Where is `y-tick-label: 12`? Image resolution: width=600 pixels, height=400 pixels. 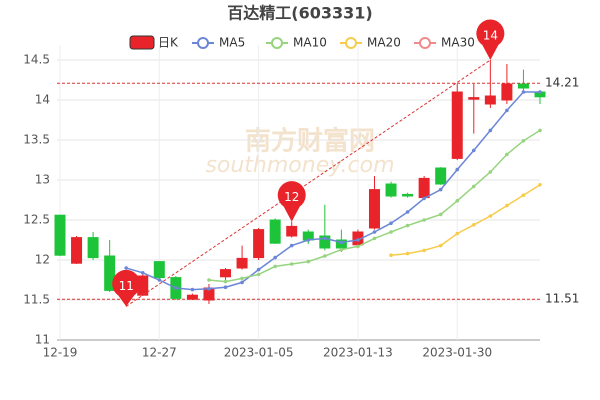 y-tick-label: 12 is located at coordinates (42, 260).